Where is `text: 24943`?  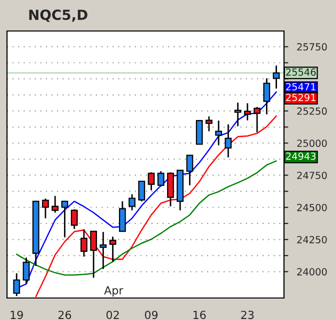 text: 24943 is located at coordinates (301, 156).